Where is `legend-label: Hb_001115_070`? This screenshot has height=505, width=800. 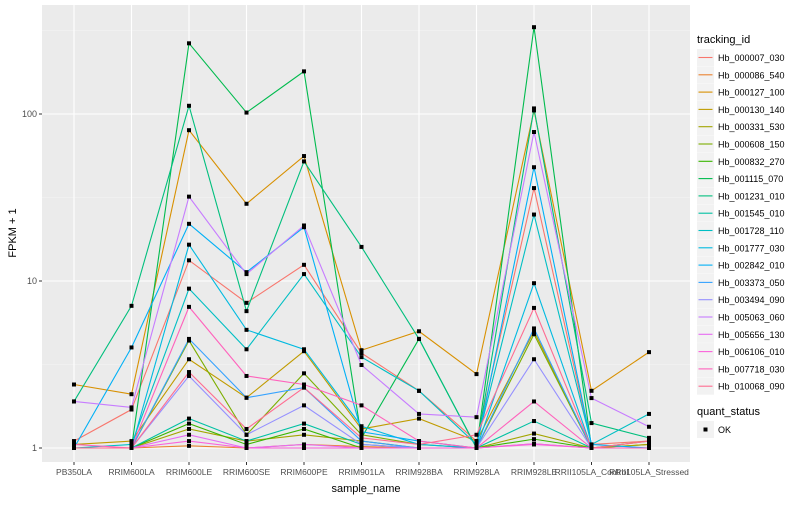 legend-label: Hb_001115_070 is located at coordinates (750, 179).